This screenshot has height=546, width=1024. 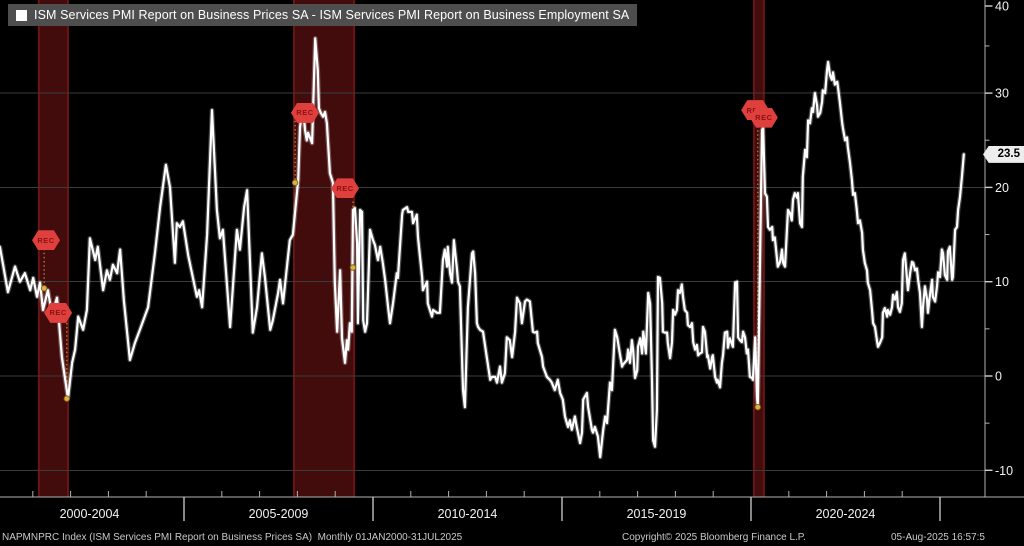 I want to click on y-tick-label: 10, so click(x=1002, y=282).